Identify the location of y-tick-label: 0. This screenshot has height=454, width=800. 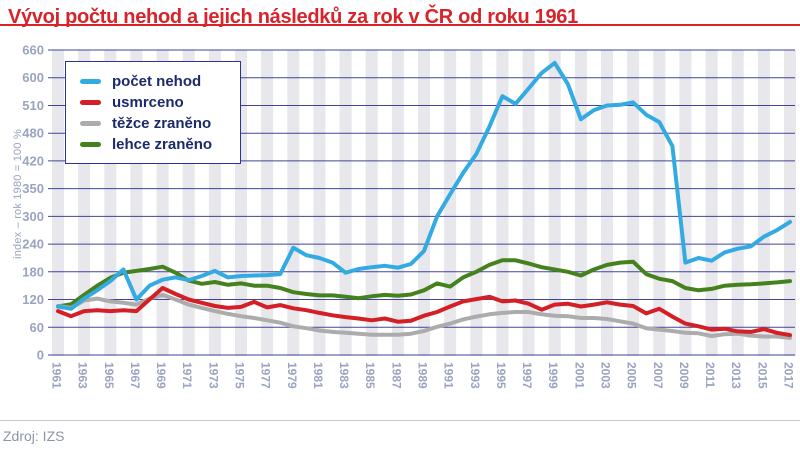
(40, 355).